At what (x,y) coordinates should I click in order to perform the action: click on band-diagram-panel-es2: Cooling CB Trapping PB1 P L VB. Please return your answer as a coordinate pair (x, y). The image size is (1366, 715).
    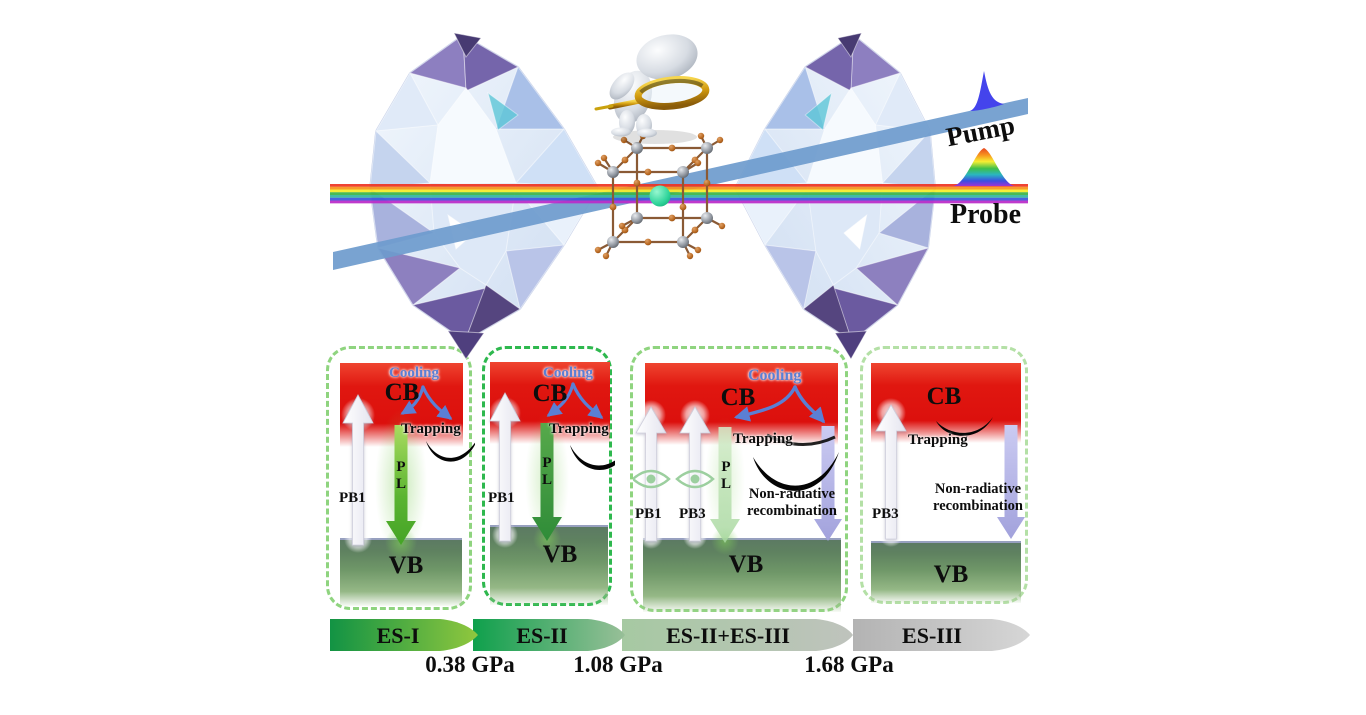
    Looking at the image, I should click on (548, 476).